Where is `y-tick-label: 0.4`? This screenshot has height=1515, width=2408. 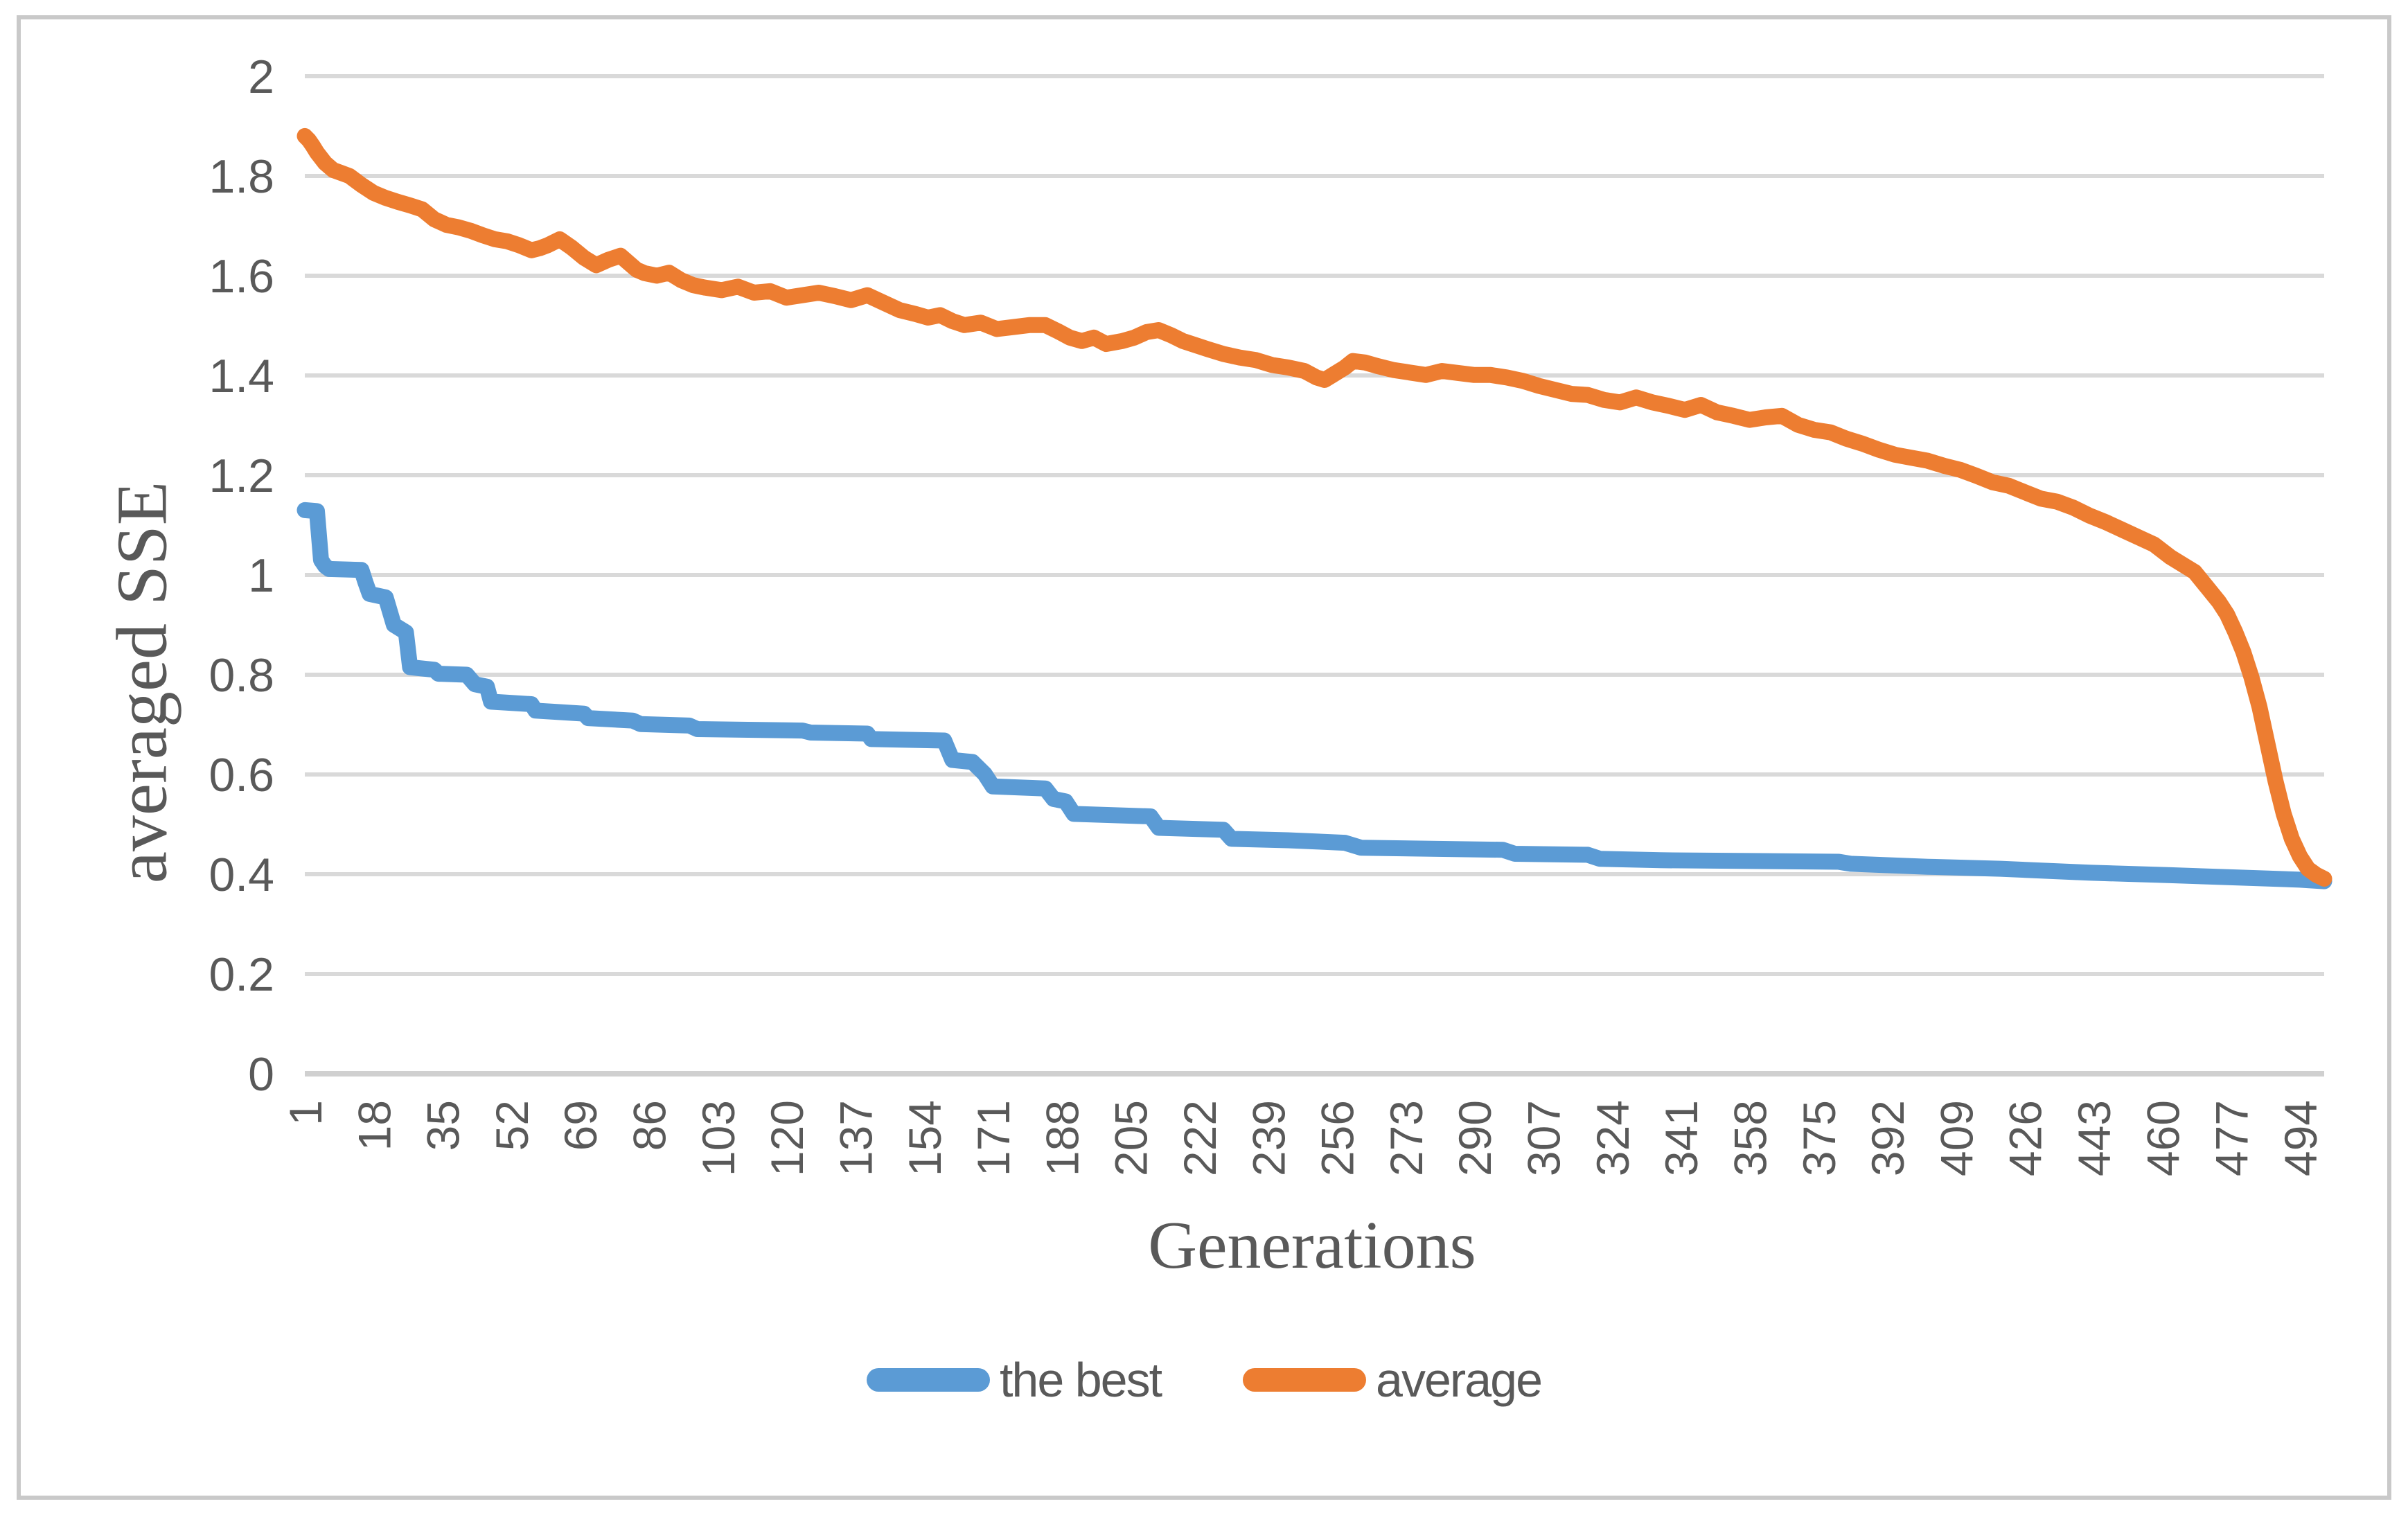 y-tick-label: 0.4 is located at coordinates (241, 875).